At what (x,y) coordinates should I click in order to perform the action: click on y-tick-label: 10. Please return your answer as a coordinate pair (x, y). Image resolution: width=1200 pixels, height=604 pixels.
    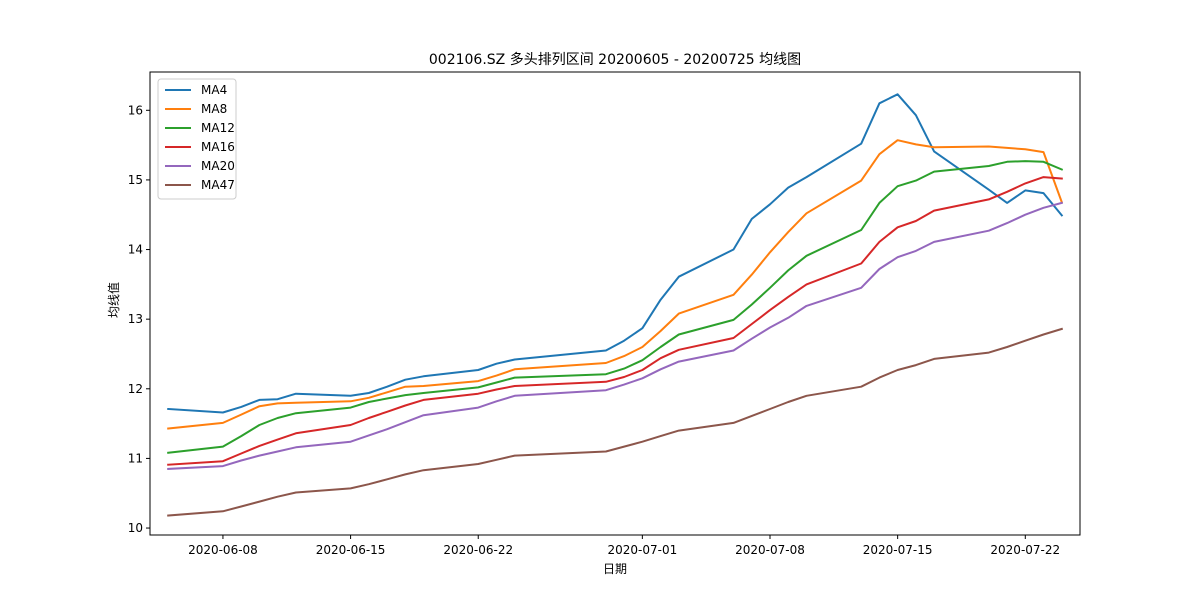
    Looking at the image, I should click on (135, 528).